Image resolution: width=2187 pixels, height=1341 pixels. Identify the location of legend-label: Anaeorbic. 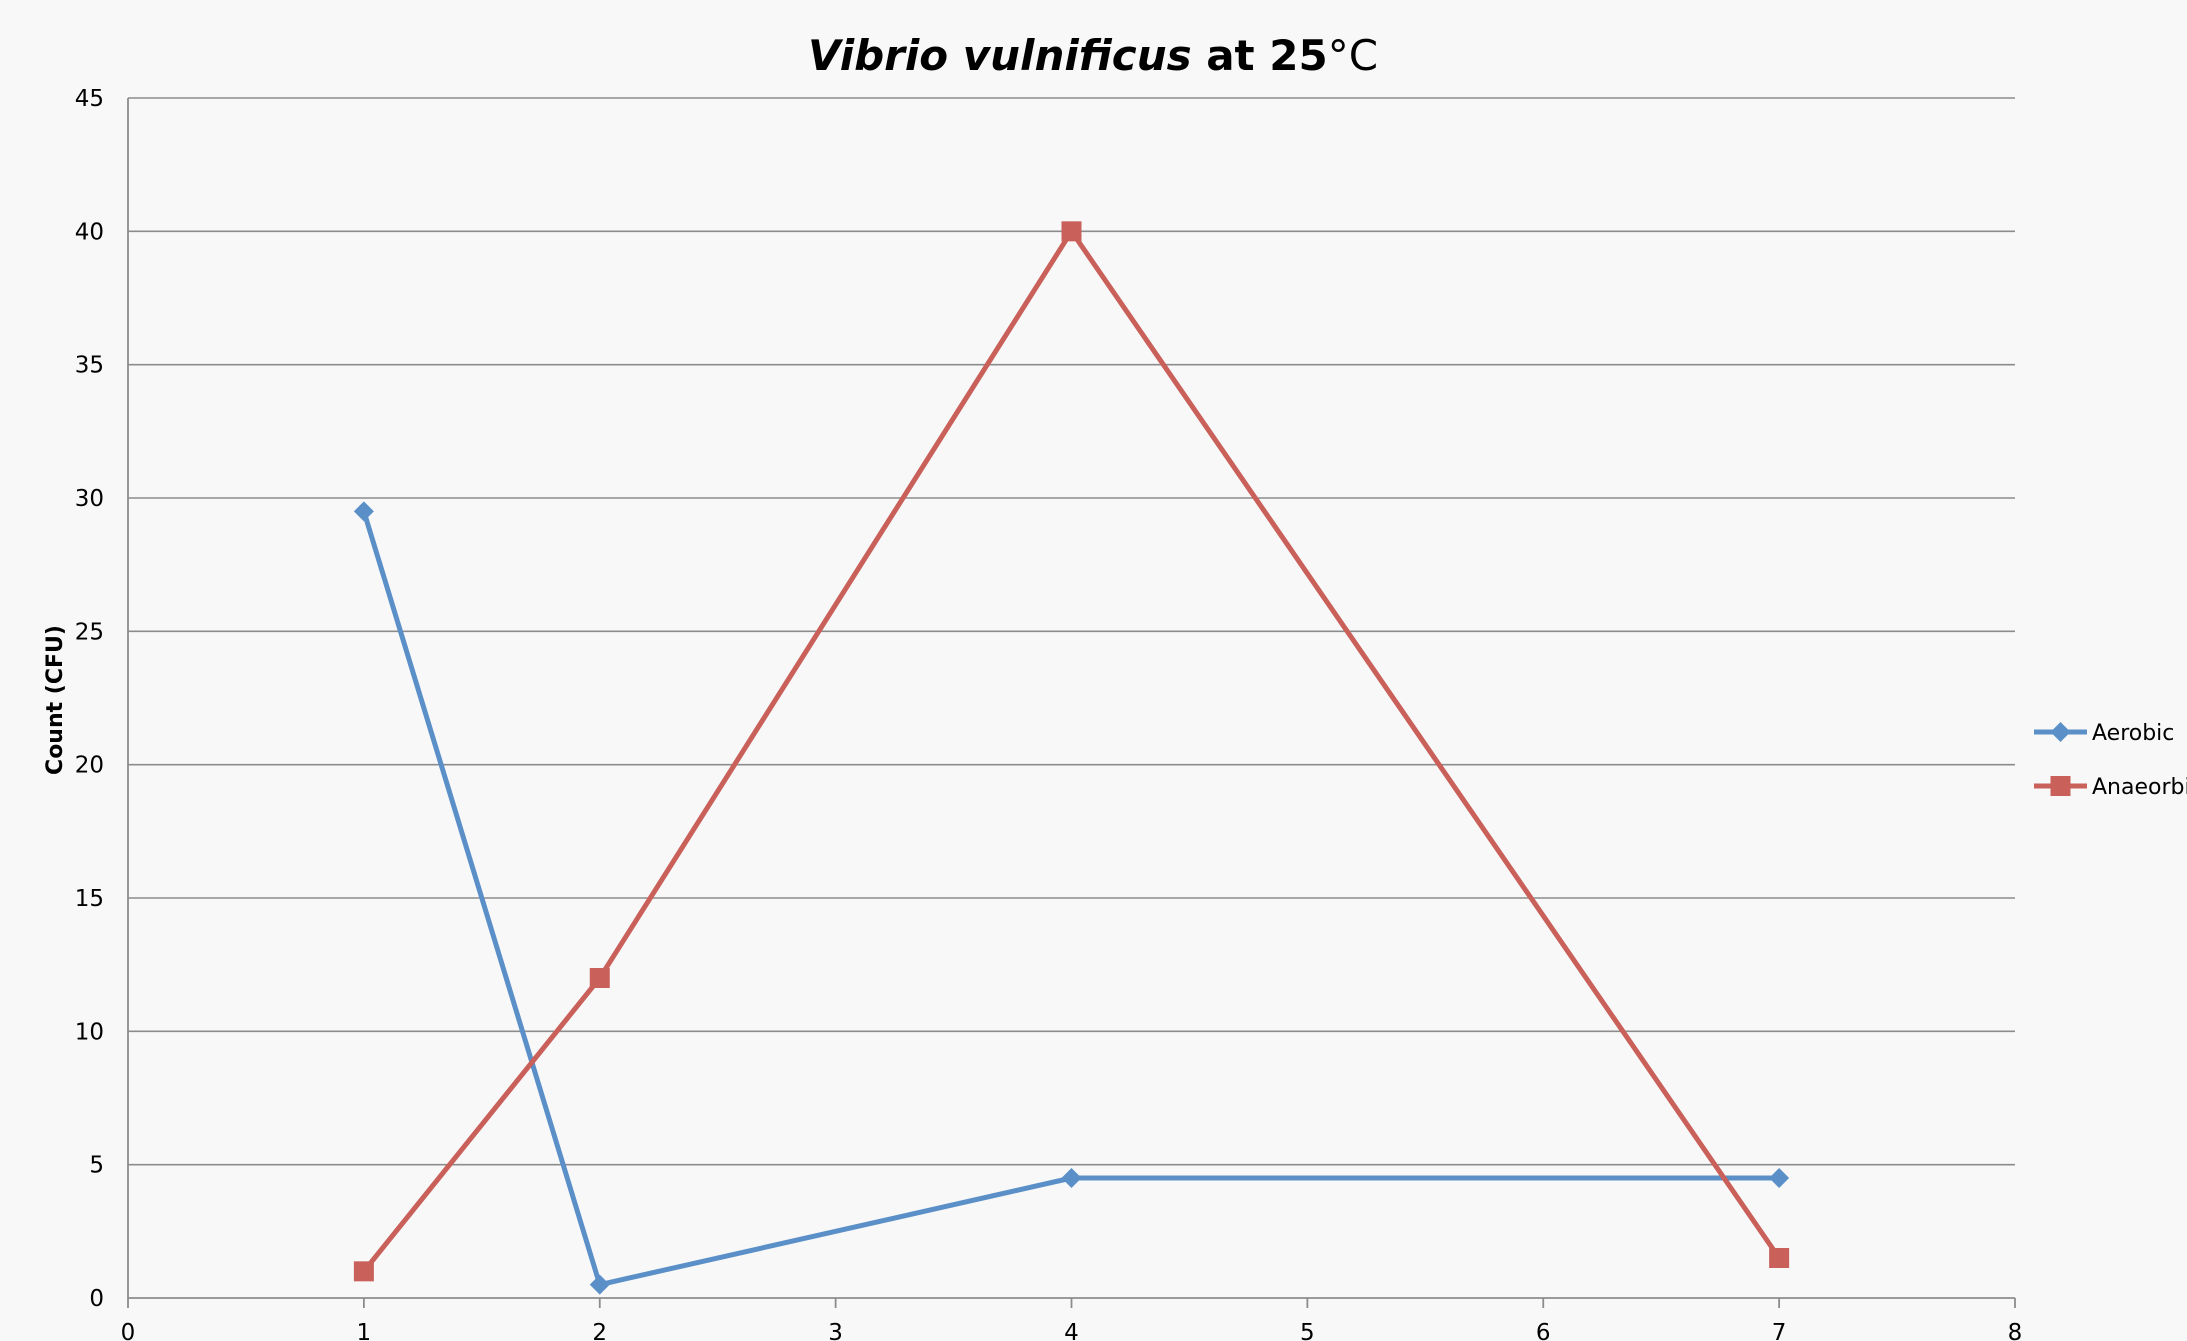
(2139, 787).